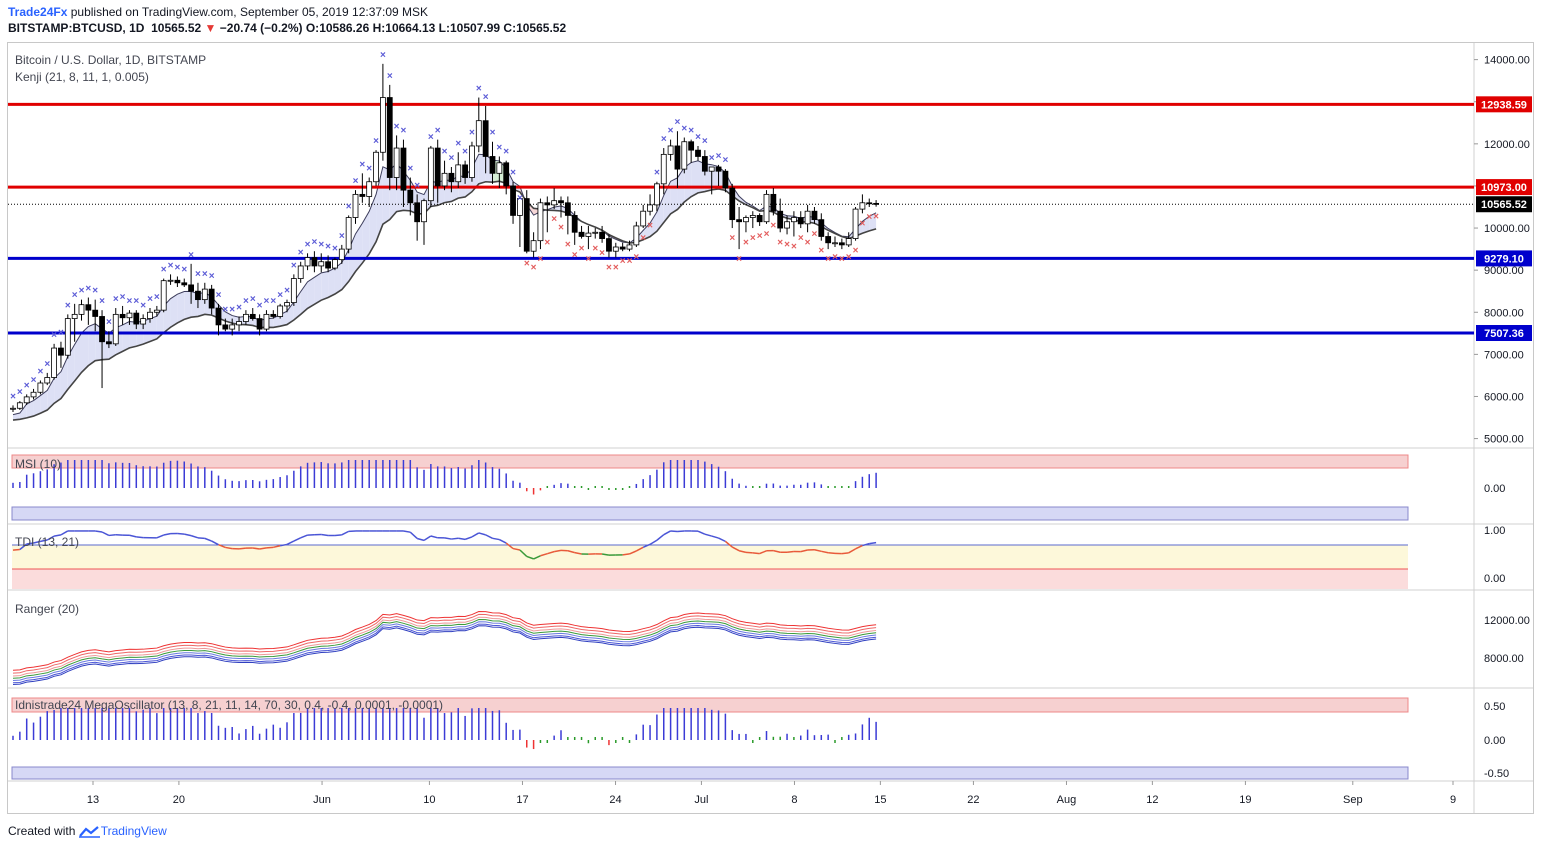  I want to click on ranger-line, so click(444, 646).